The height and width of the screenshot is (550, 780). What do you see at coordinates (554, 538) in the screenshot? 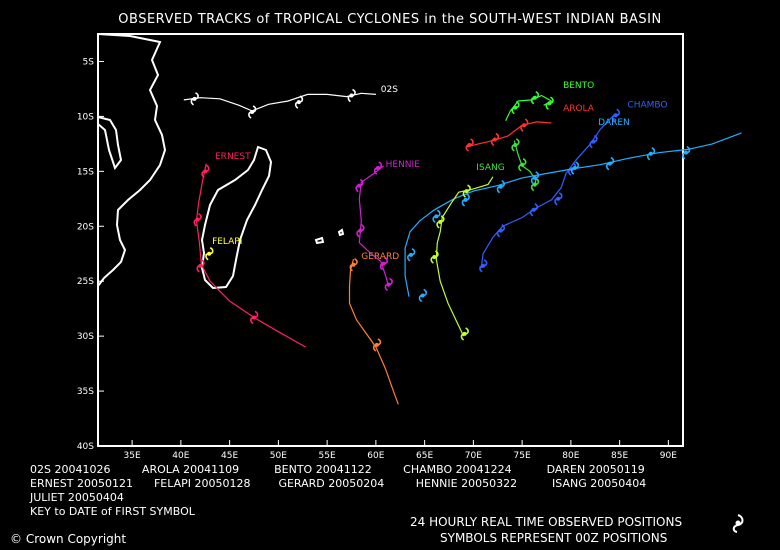
I see `footer-symbols-note: SYMBOLS REPRESENT 00Z POSITIONS` at bounding box center [554, 538].